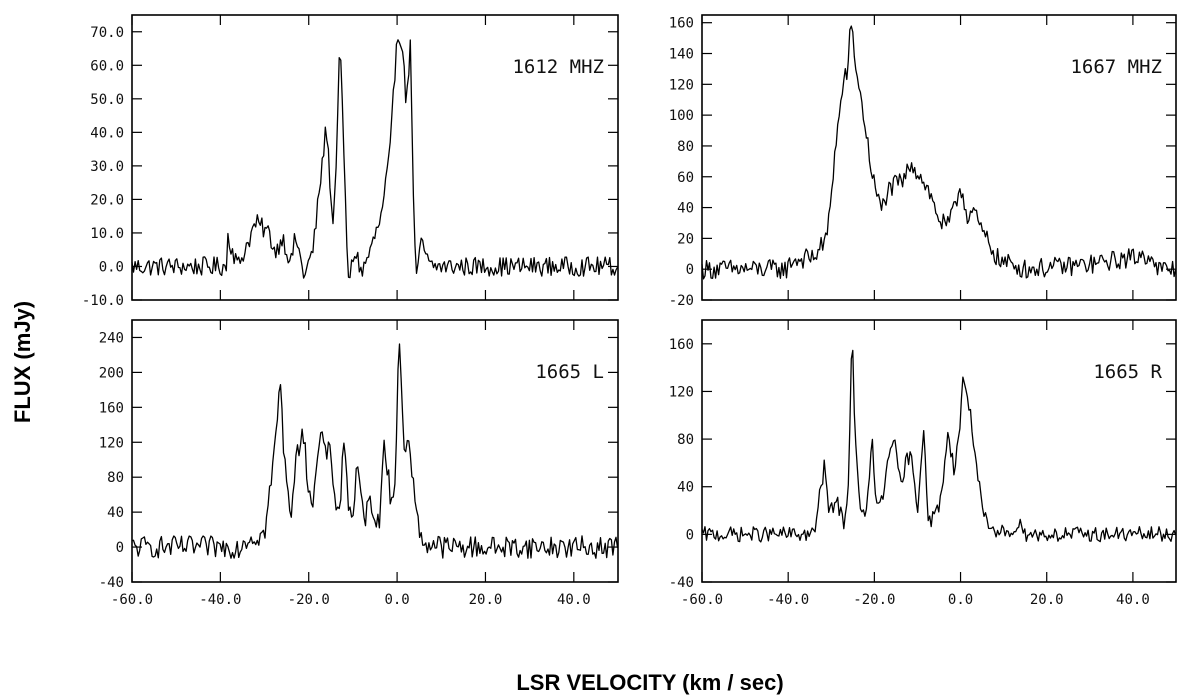 The image size is (1200, 700). What do you see at coordinates (107, 33) in the screenshot?
I see `y-tick-label: 70.0` at bounding box center [107, 33].